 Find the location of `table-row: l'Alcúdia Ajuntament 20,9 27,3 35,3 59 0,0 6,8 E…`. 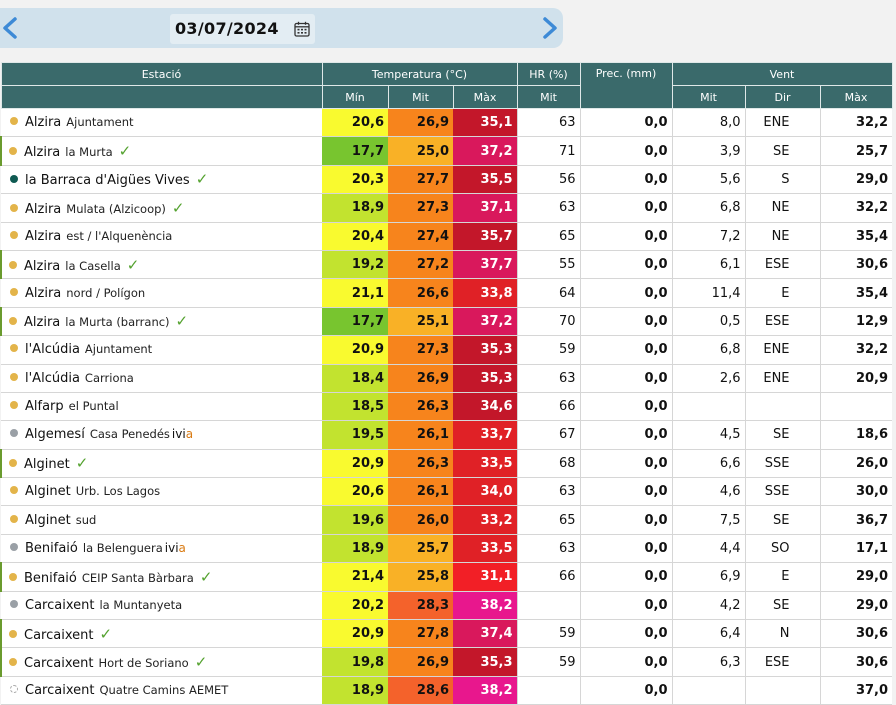

table-row: l'Alcúdia Ajuntament 20,9 27,3 35,3 59 0,0 6,8 E… is located at coordinates (447, 350).